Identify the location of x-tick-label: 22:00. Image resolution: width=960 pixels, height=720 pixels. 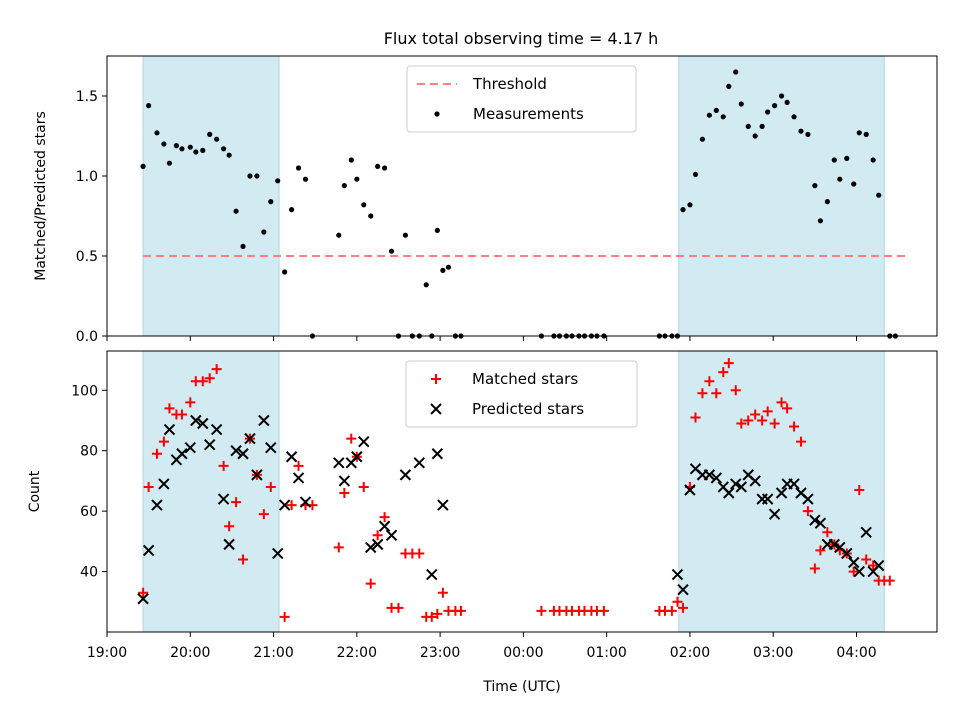
(357, 653).